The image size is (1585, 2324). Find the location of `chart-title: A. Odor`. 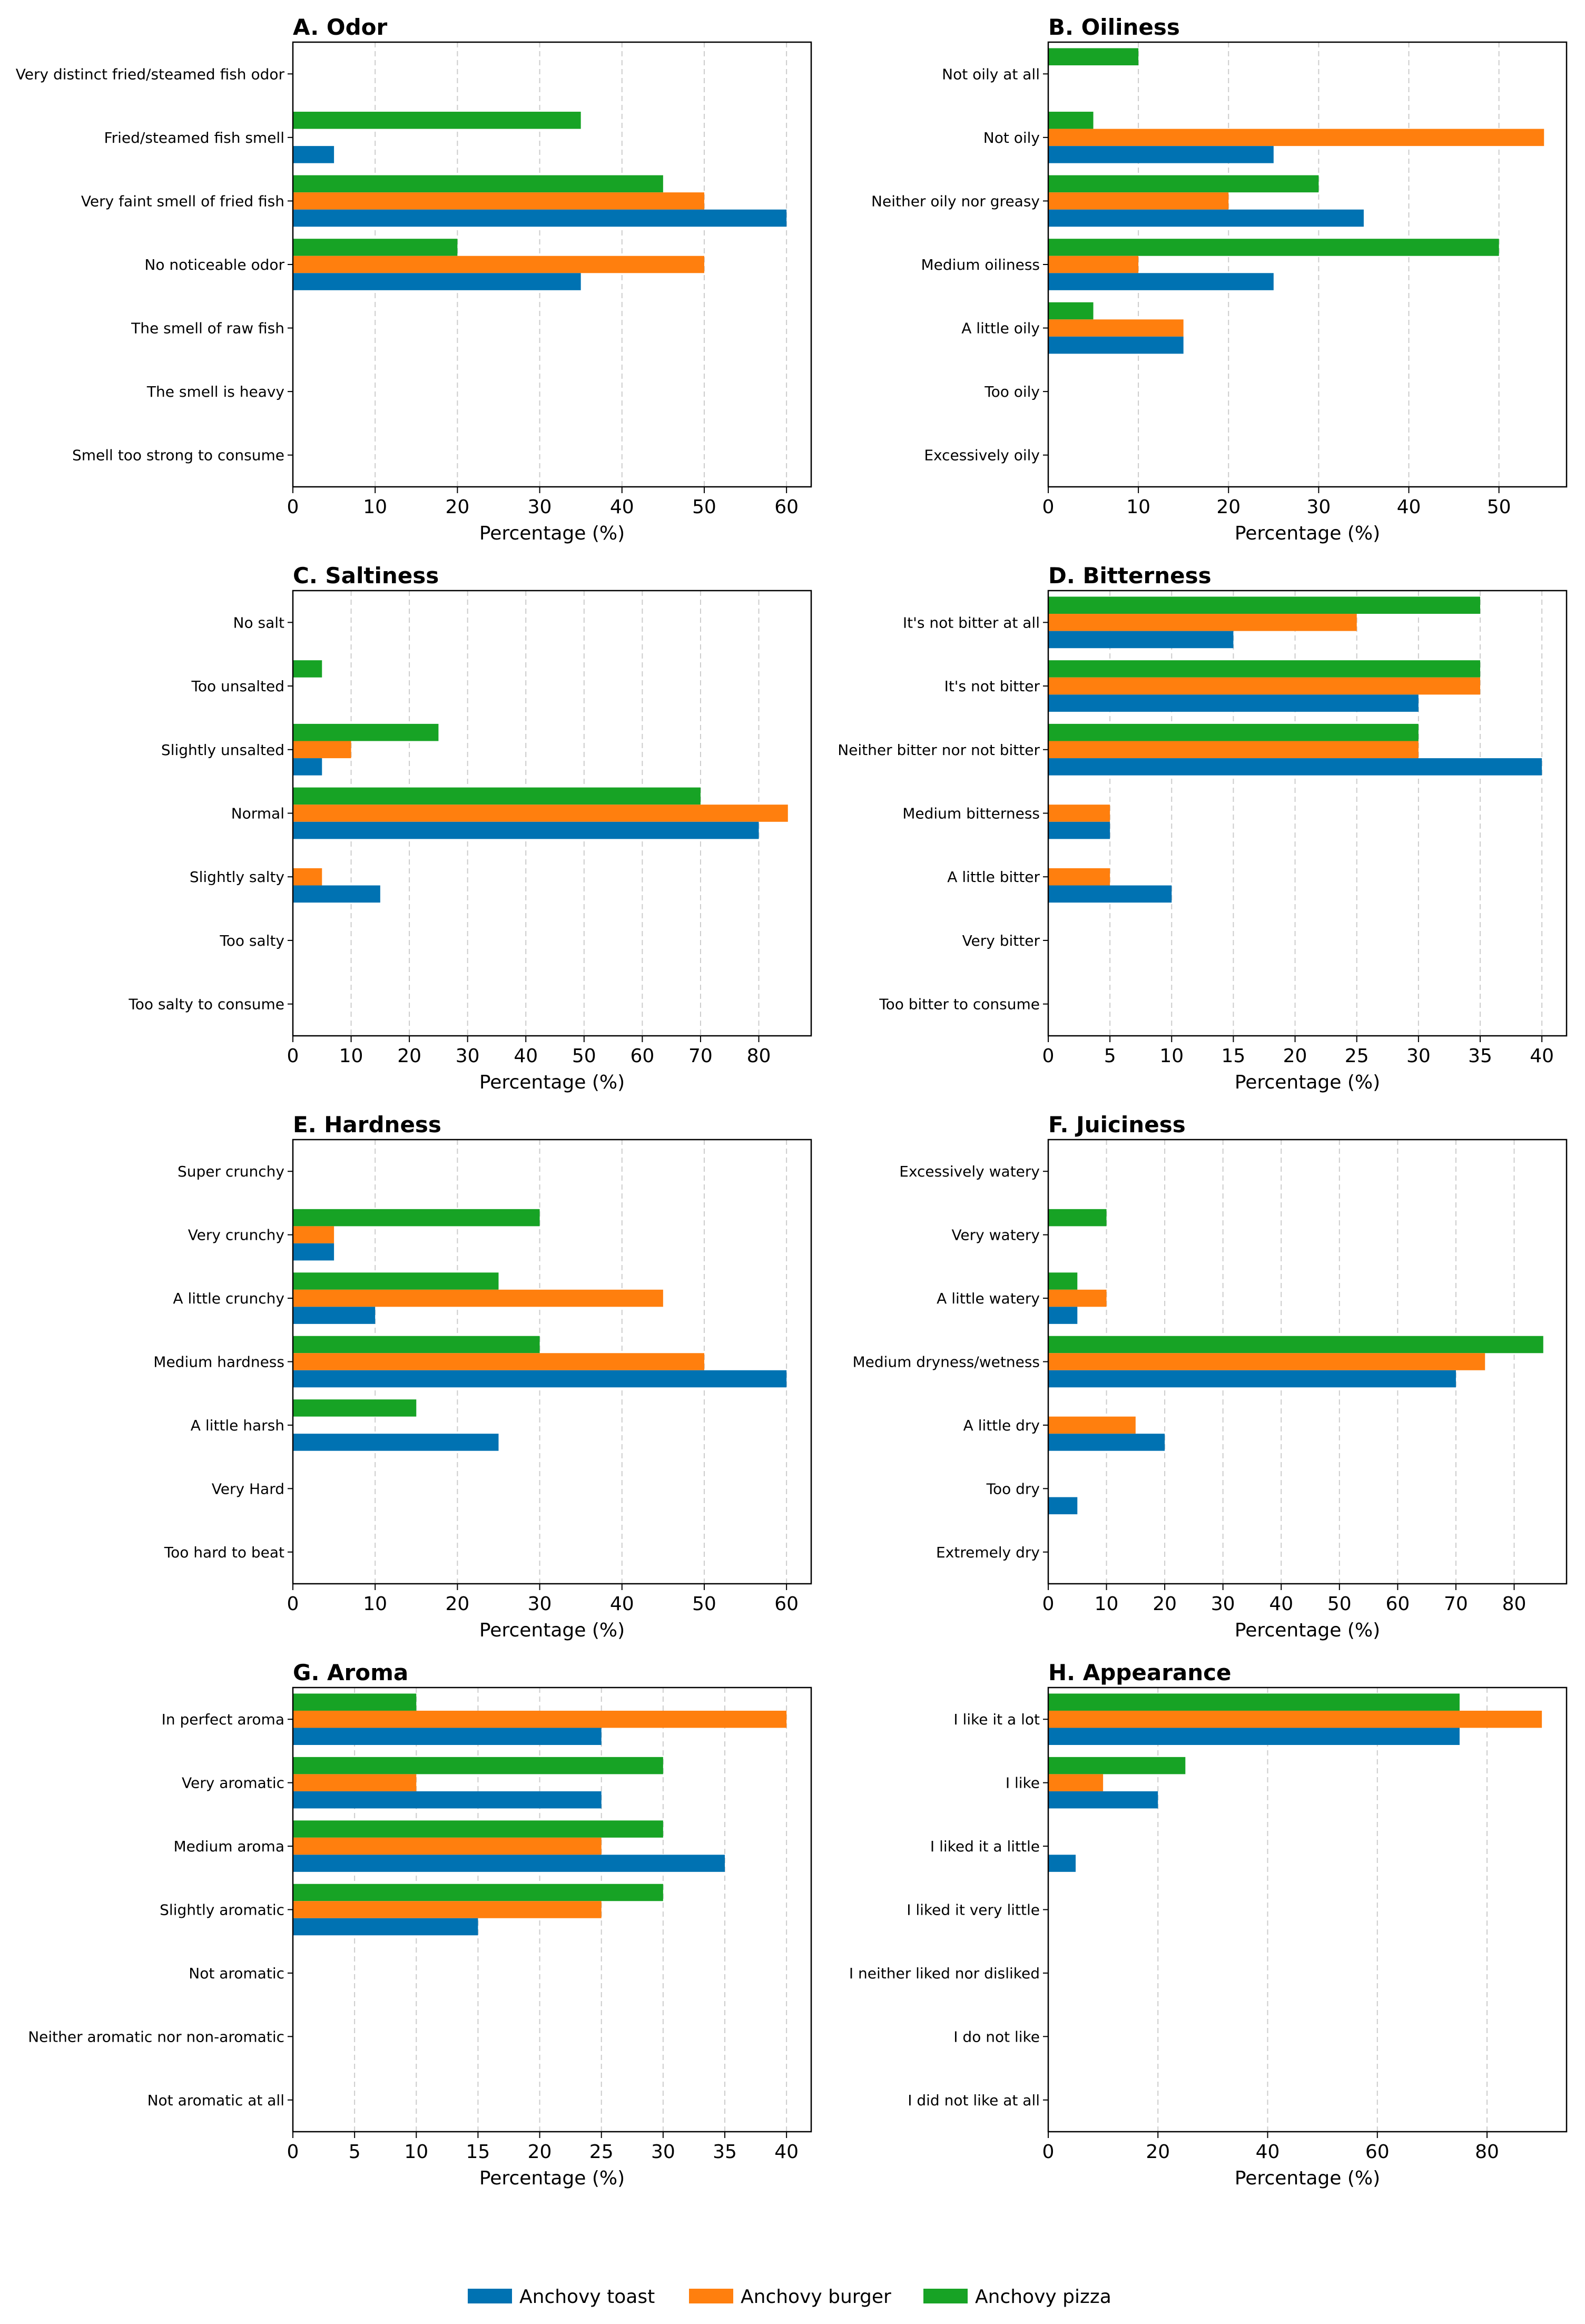

chart-title: A. Odor is located at coordinates (340, 27).